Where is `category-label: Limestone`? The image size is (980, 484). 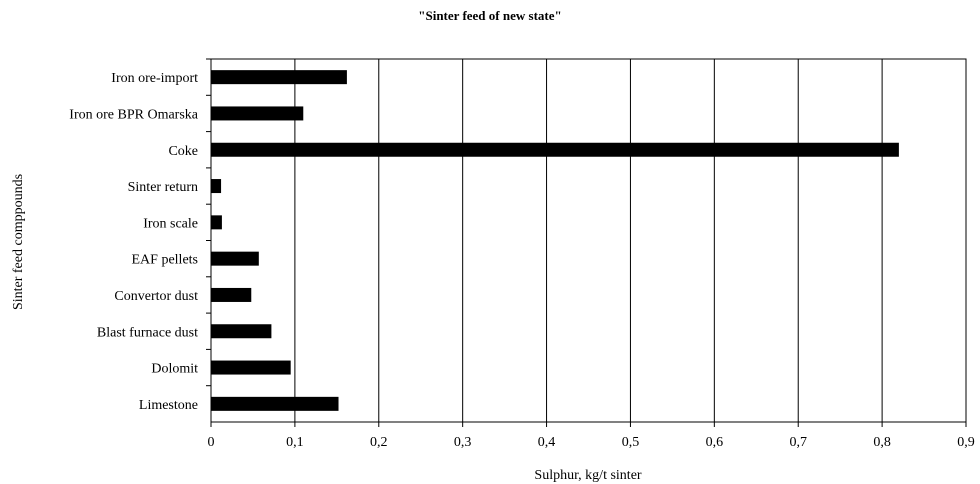 category-label: Limestone is located at coordinates (168, 405).